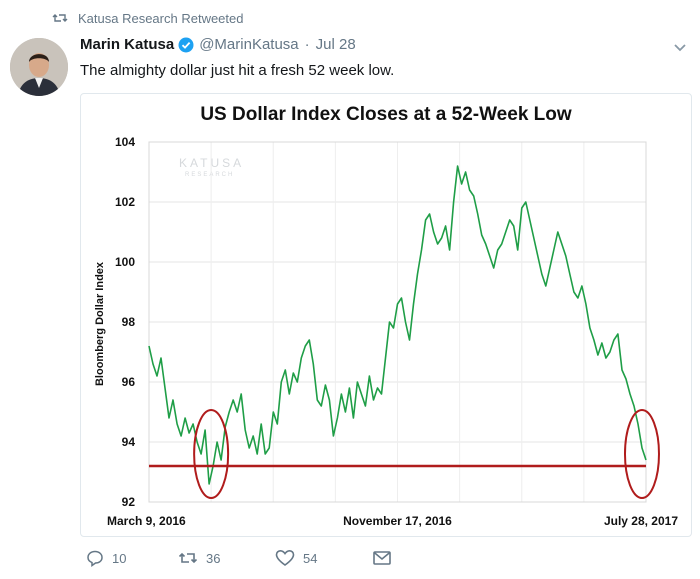 Image resolution: width=700 pixels, height=579 pixels. I want to click on y-tick-label: 96, so click(129, 382).